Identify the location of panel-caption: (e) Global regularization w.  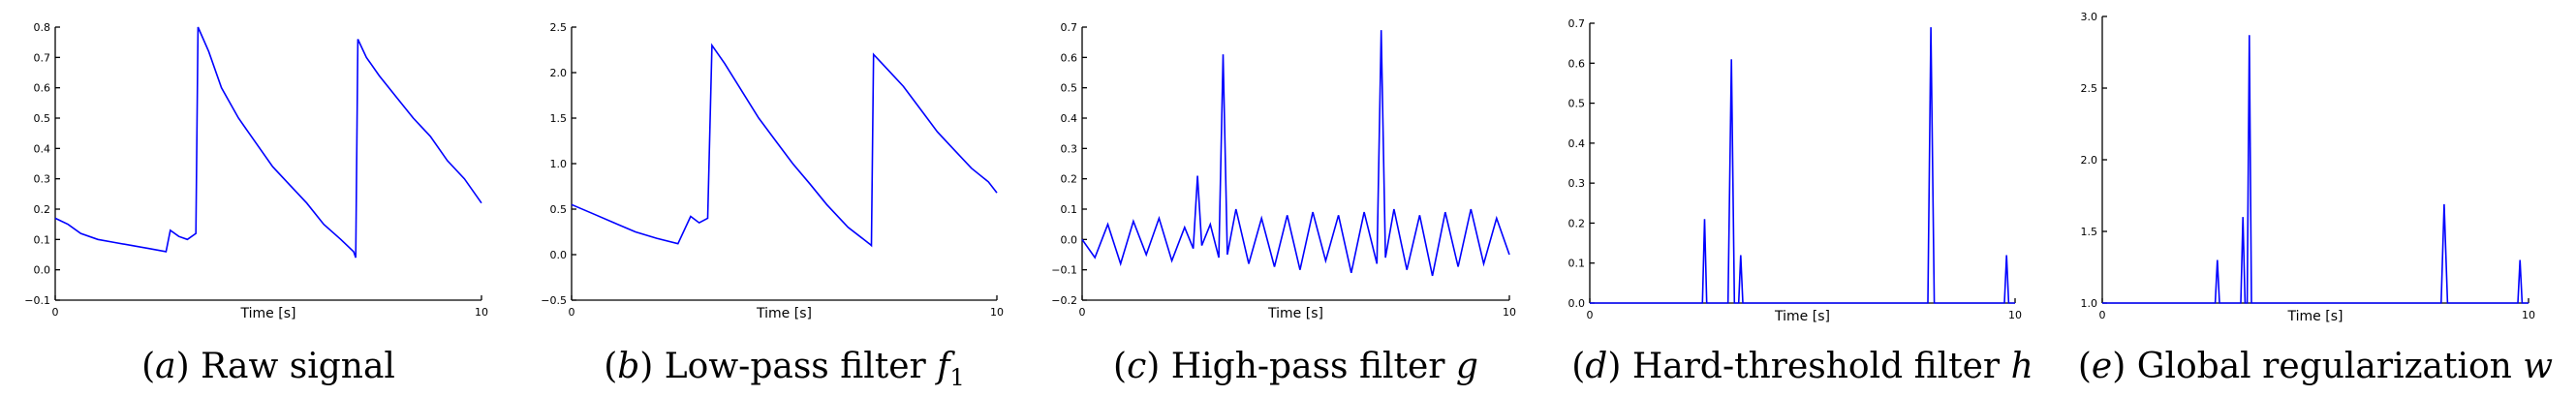
(2315, 366).